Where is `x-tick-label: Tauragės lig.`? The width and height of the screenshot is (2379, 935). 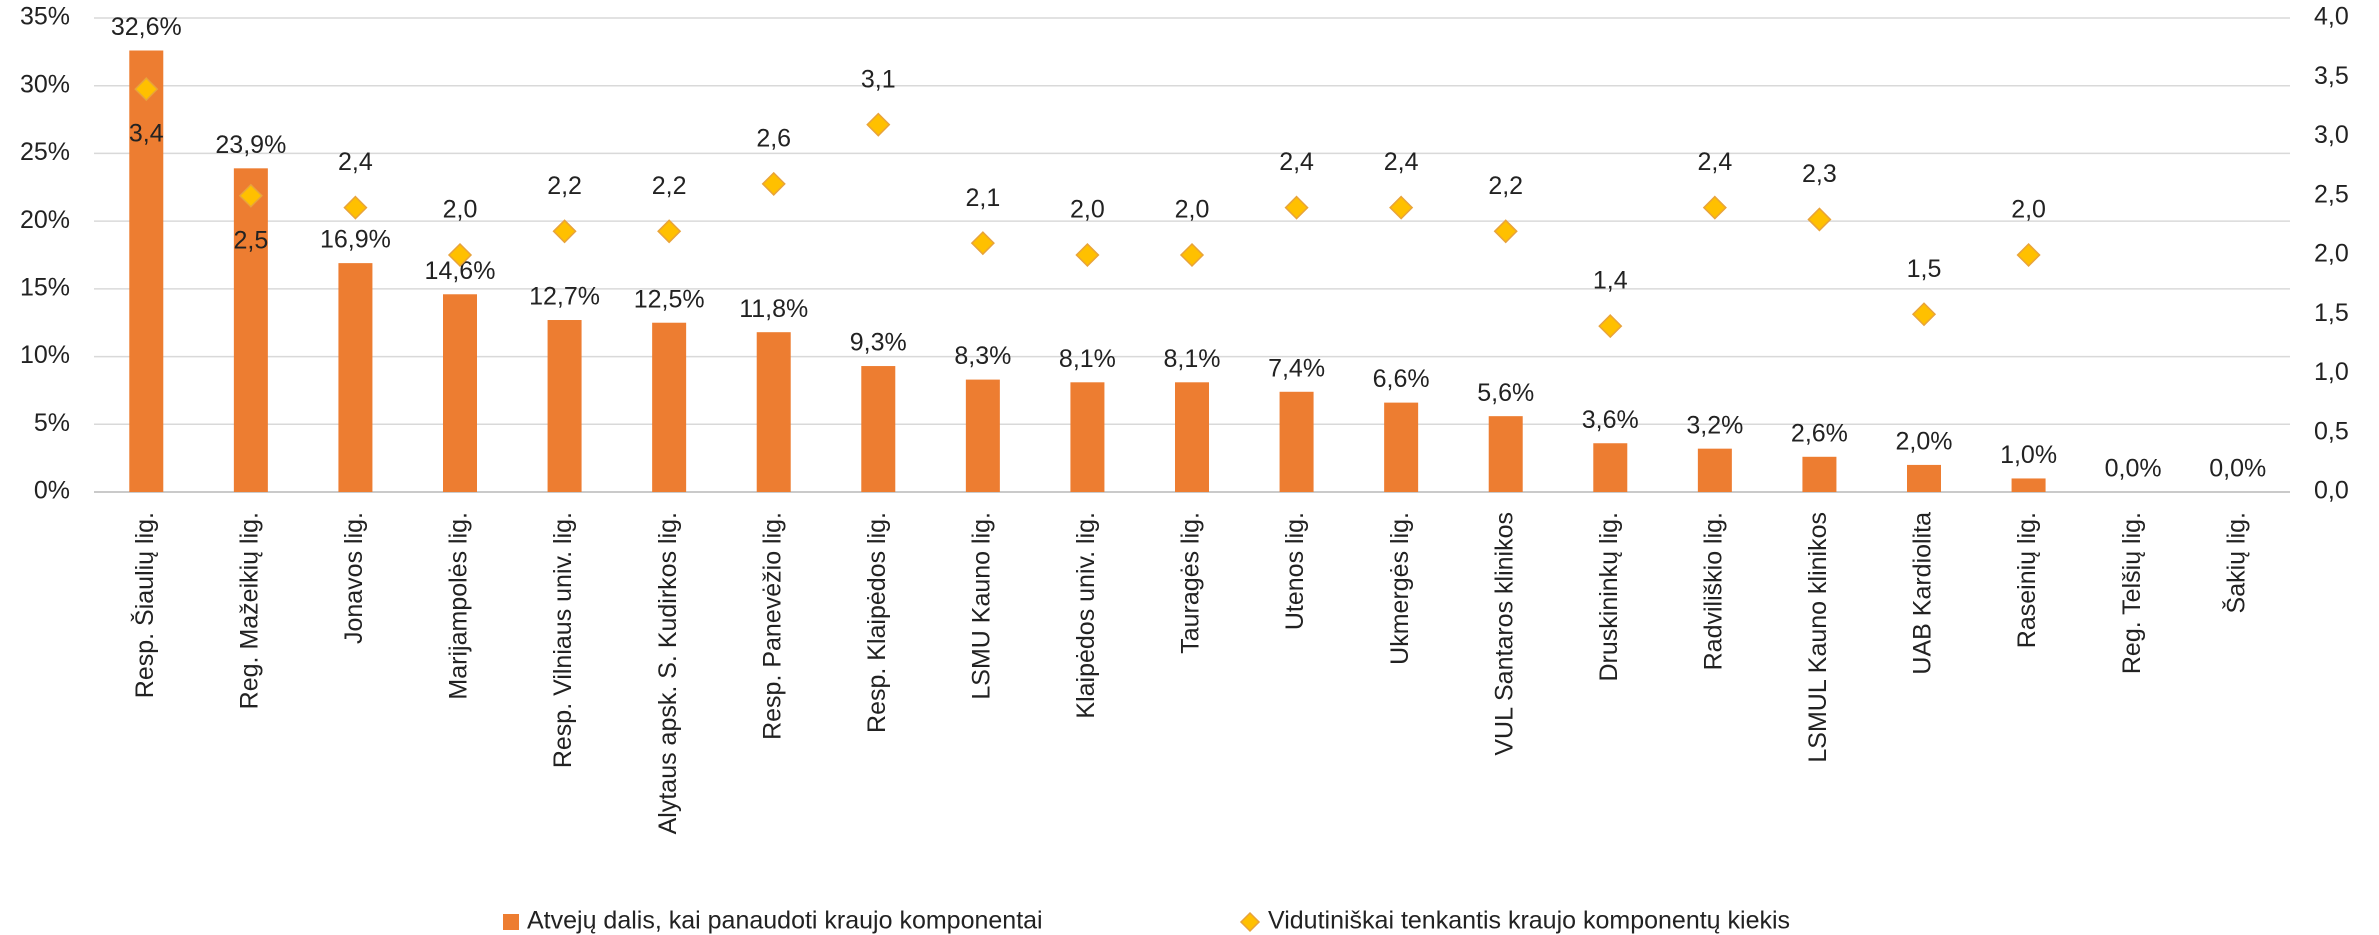 x-tick-label: Tauragės lig. is located at coordinates (1191, 583).